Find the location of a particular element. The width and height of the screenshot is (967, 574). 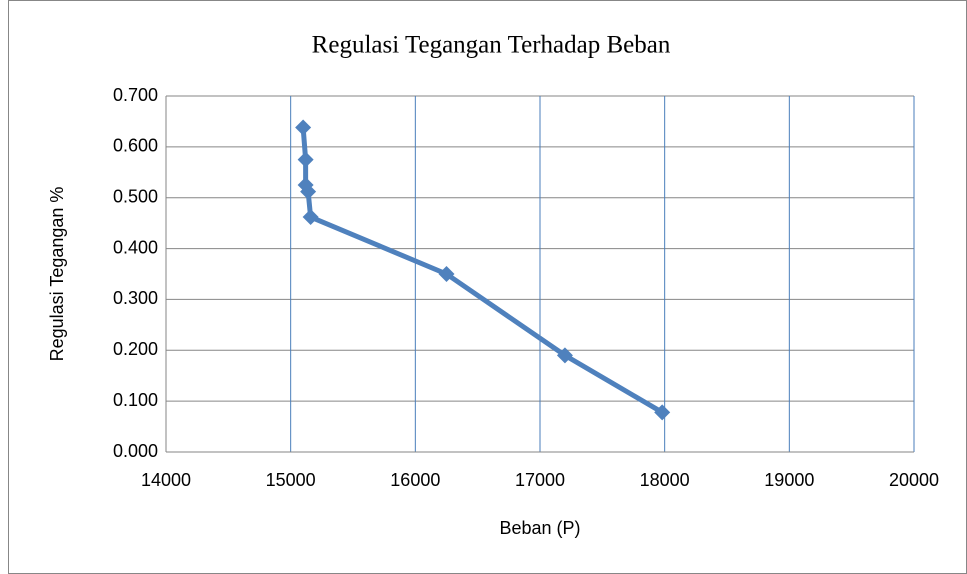

x-tick-label: 17000 is located at coordinates (540, 480).